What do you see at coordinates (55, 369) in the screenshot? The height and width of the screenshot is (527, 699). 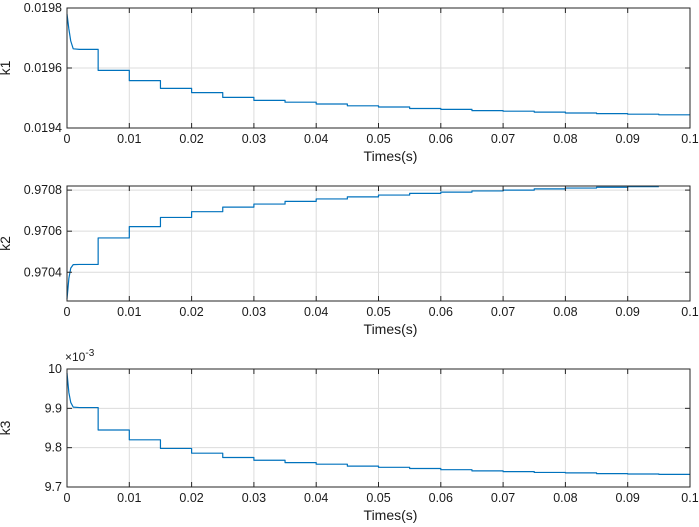 I see `y-tick-label: 10` at bounding box center [55, 369].